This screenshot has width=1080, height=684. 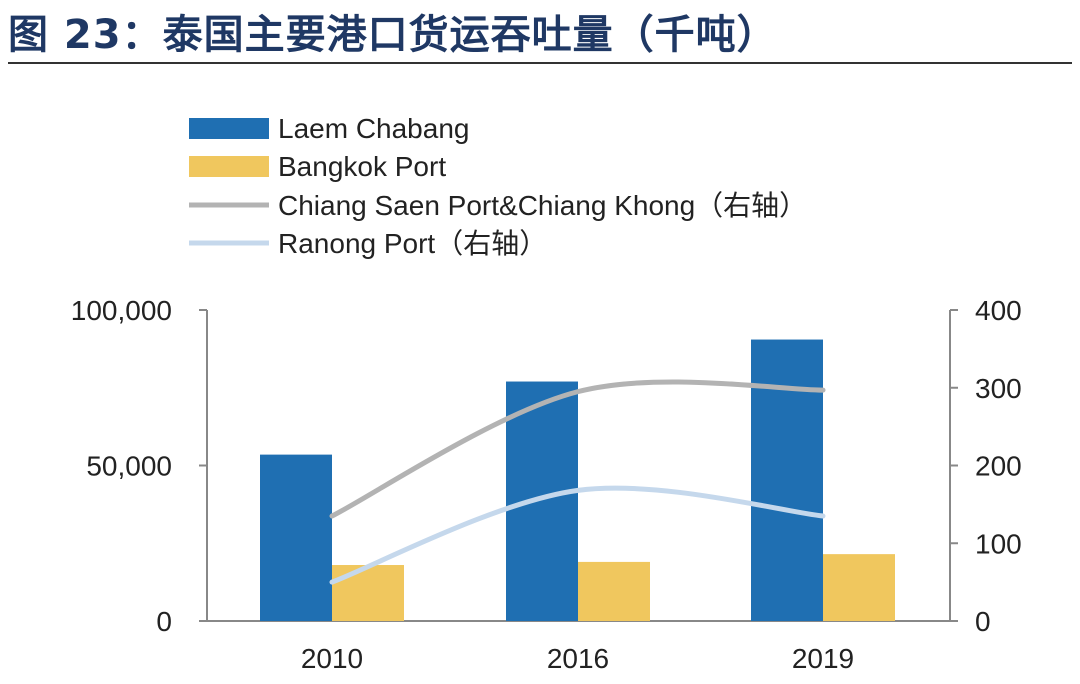 What do you see at coordinates (393, 35) in the screenshot?
I see `figure-title: 图 23：泰国主要港口货运吞吐量（千吨）` at bounding box center [393, 35].